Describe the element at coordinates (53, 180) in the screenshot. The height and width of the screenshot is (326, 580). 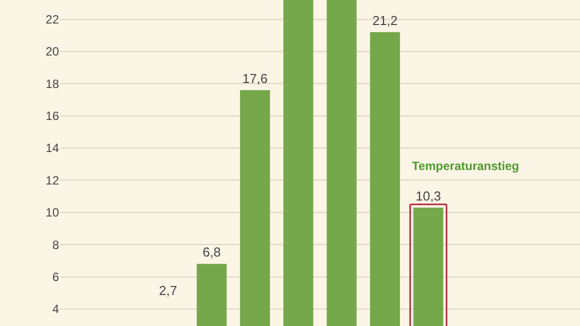
I see `y-tick-label: 12` at that location.